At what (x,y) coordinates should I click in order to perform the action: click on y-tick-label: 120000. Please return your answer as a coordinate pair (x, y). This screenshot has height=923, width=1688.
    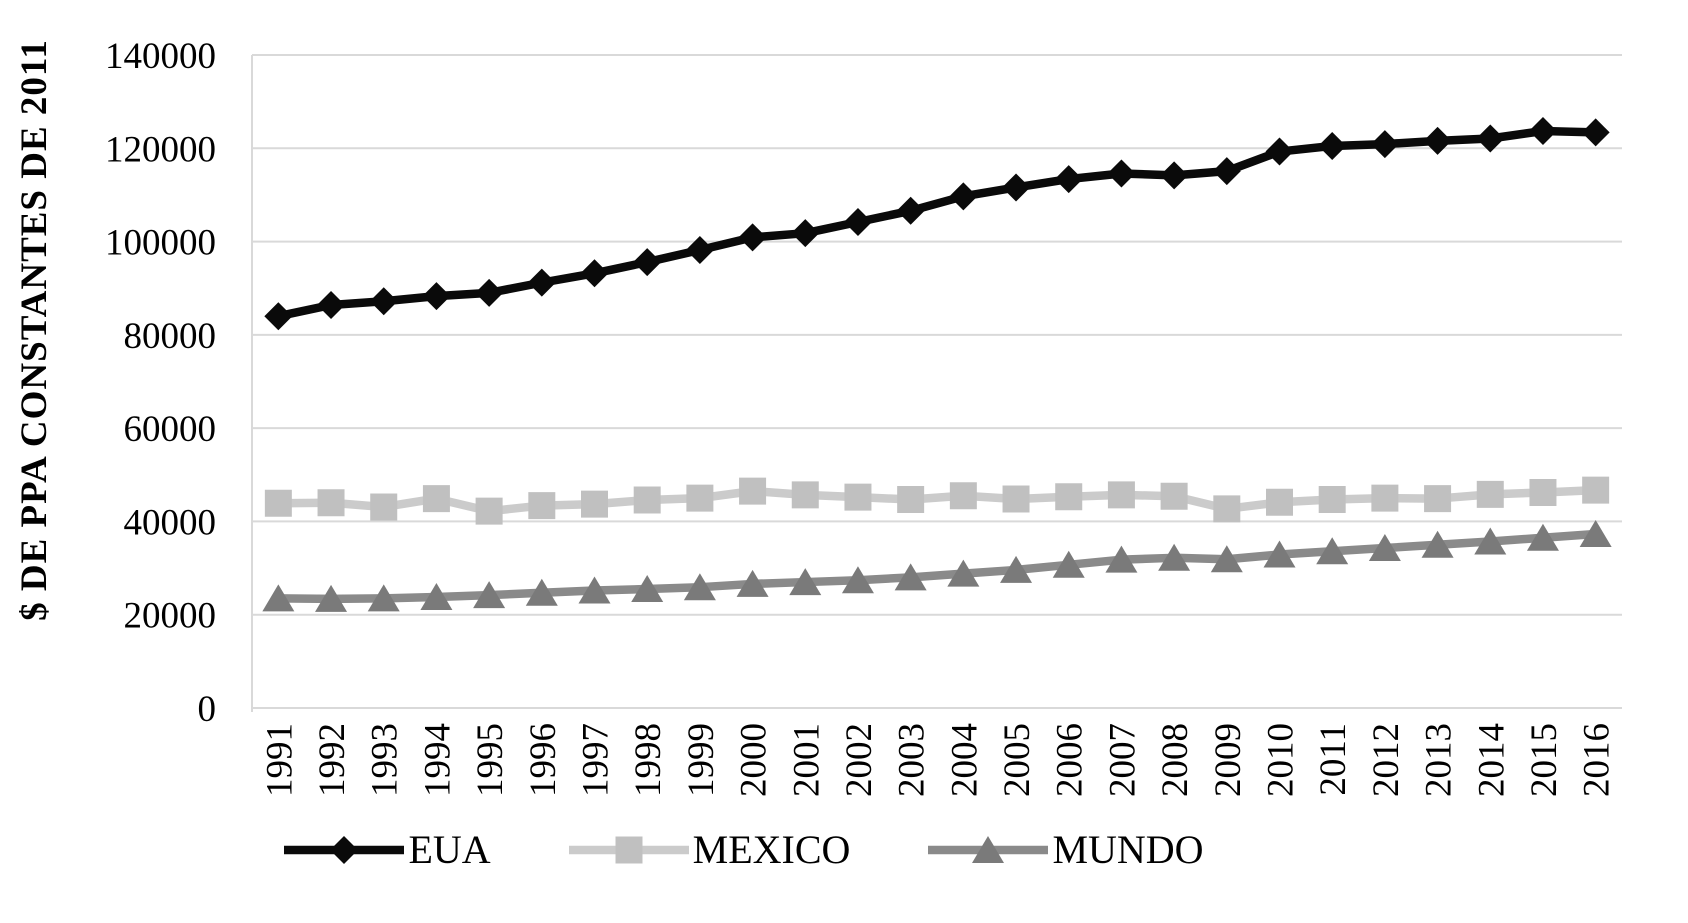
    Looking at the image, I should click on (160, 149).